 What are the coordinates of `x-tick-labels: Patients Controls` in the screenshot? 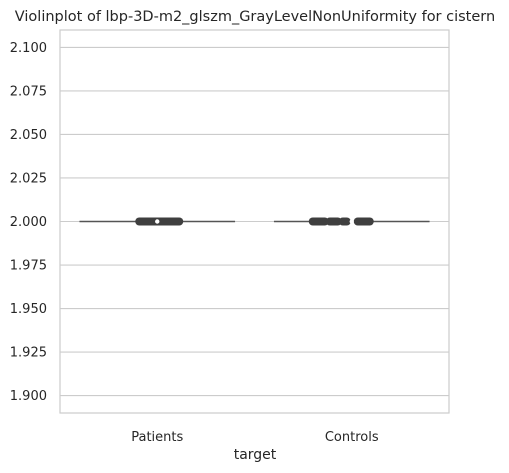 It's located at (255, 437).